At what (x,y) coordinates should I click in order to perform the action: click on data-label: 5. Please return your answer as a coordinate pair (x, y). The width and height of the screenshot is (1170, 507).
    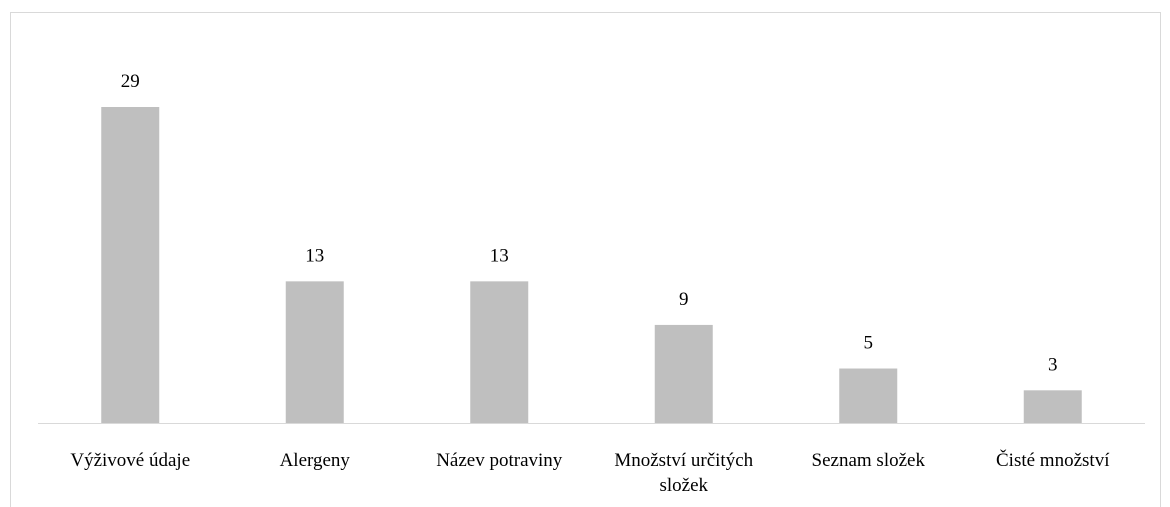
    Looking at the image, I should click on (869, 343).